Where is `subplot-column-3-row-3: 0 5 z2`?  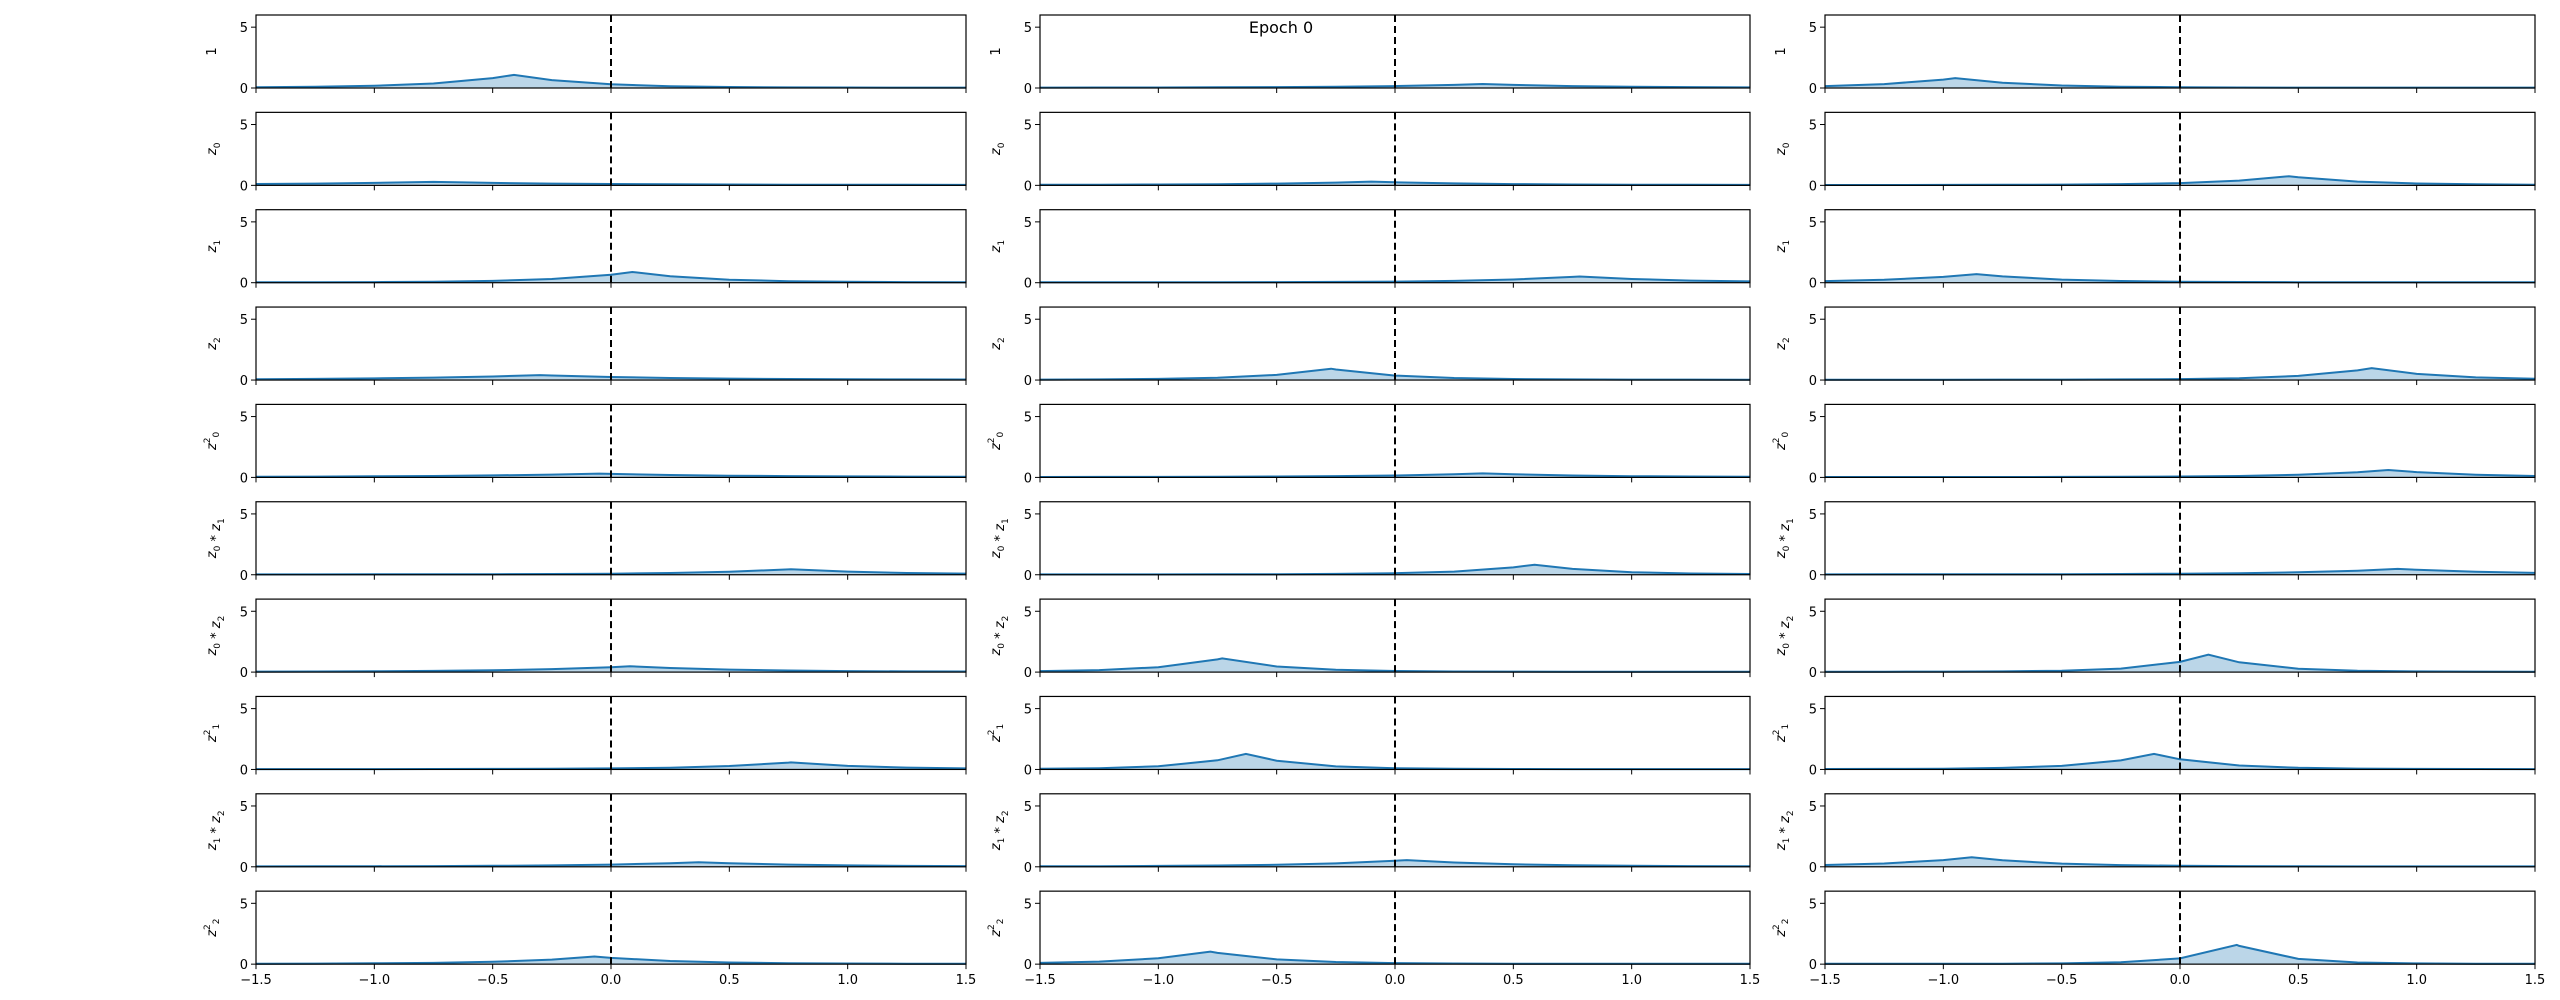 subplot-column-3-row-3: 0 5 z2 is located at coordinates (2155, 347).